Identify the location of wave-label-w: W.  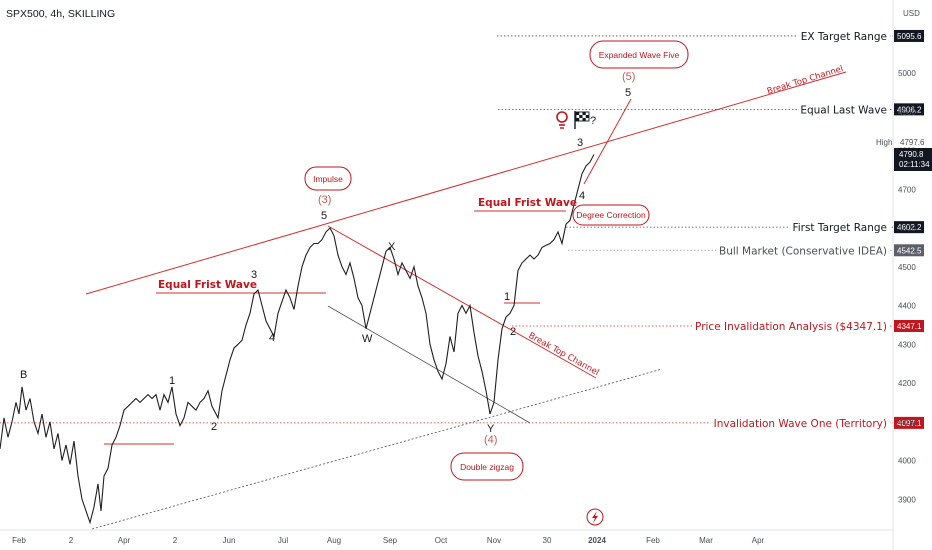
(367, 339).